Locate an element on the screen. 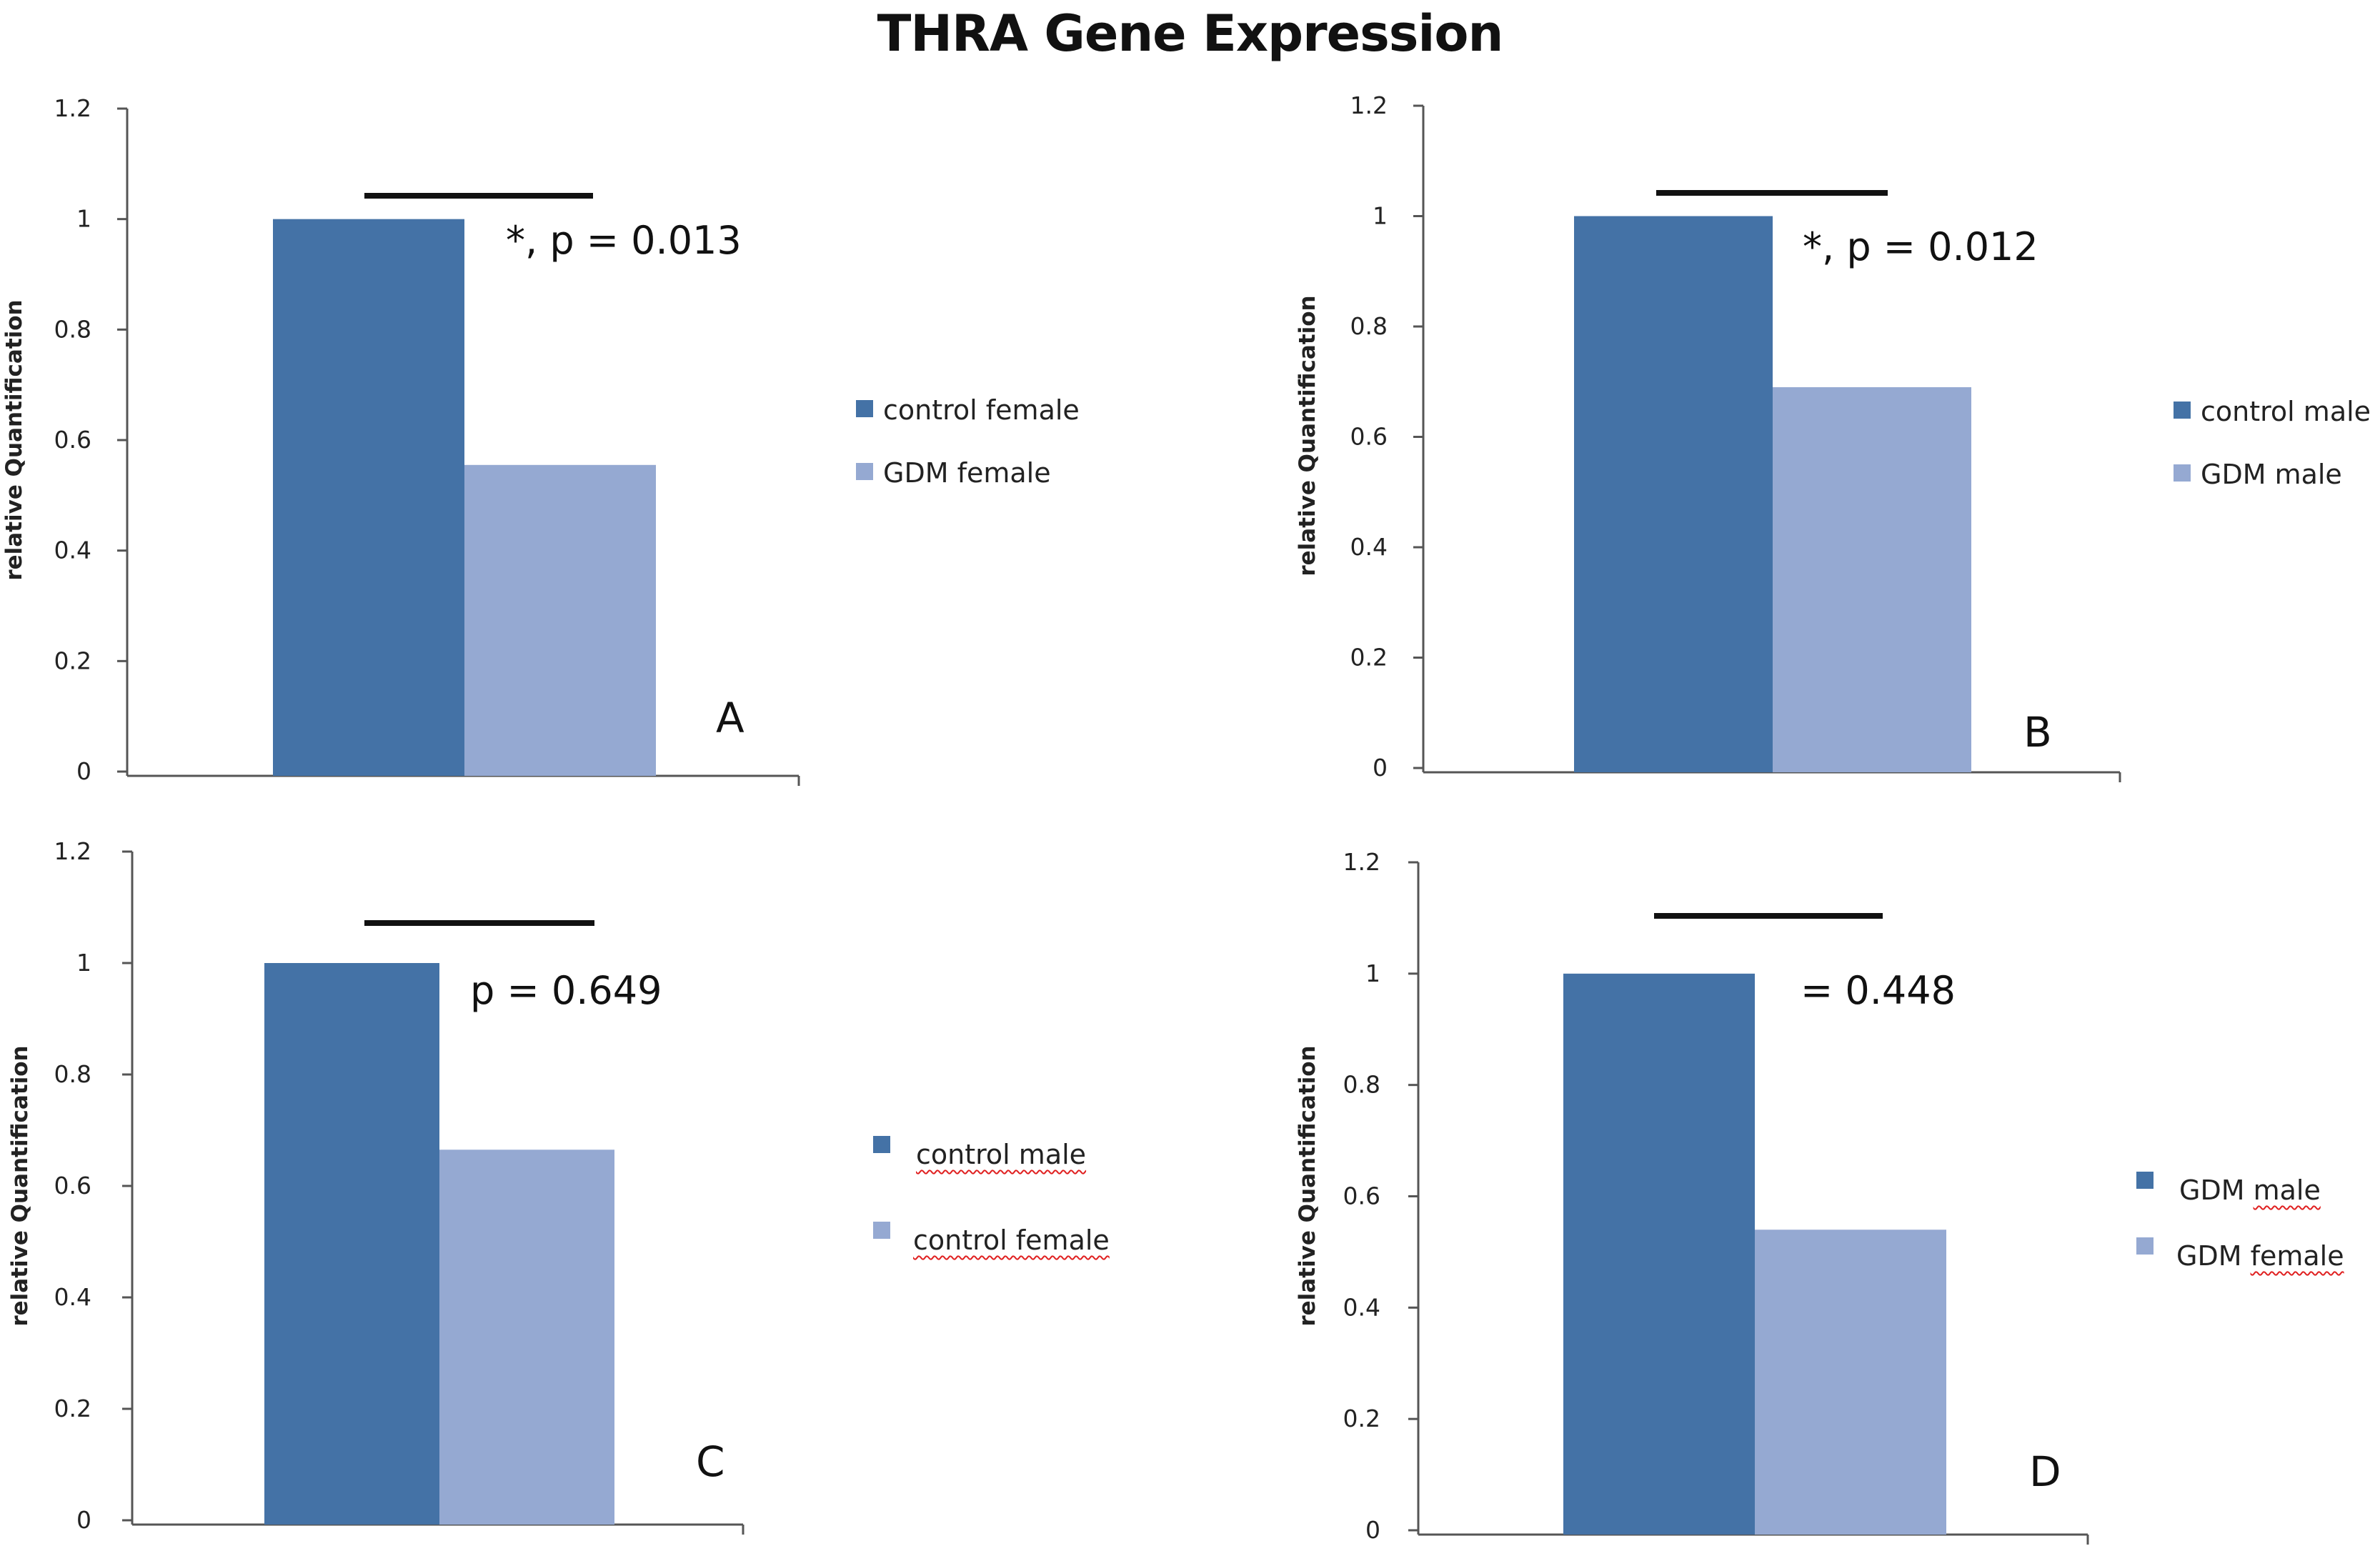  panel-a-annotation: *, p = 0.013 is located at coordinates (624, 241).